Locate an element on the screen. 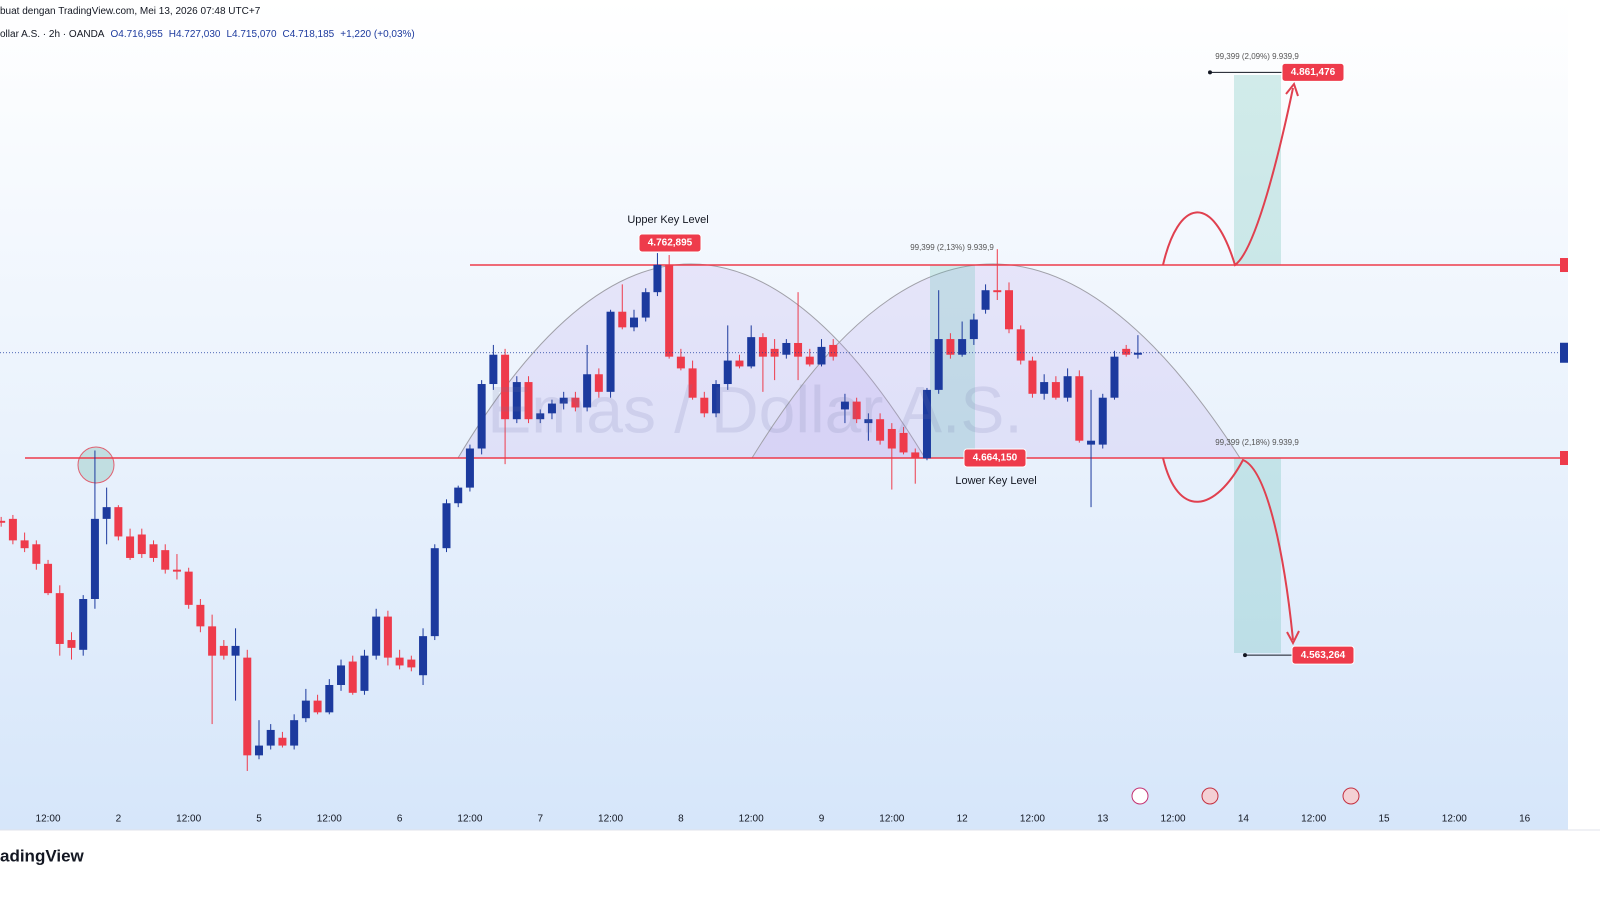 The image size is (1600, 900). level-price: 4.762,895 is located at coordinates (670, 243).